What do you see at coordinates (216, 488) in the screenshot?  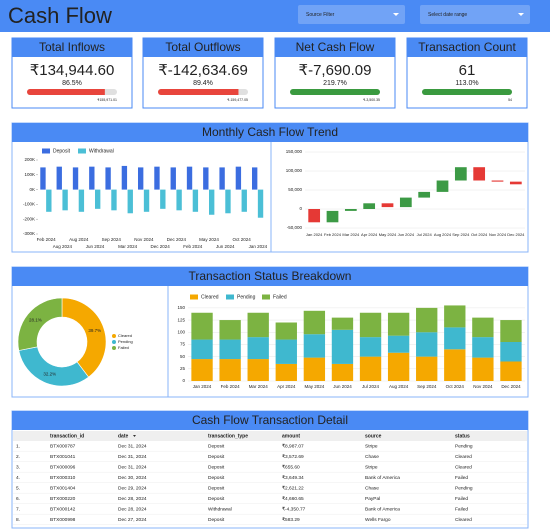 I see `table-cell: Deposit` at bounding box center [216, 488].